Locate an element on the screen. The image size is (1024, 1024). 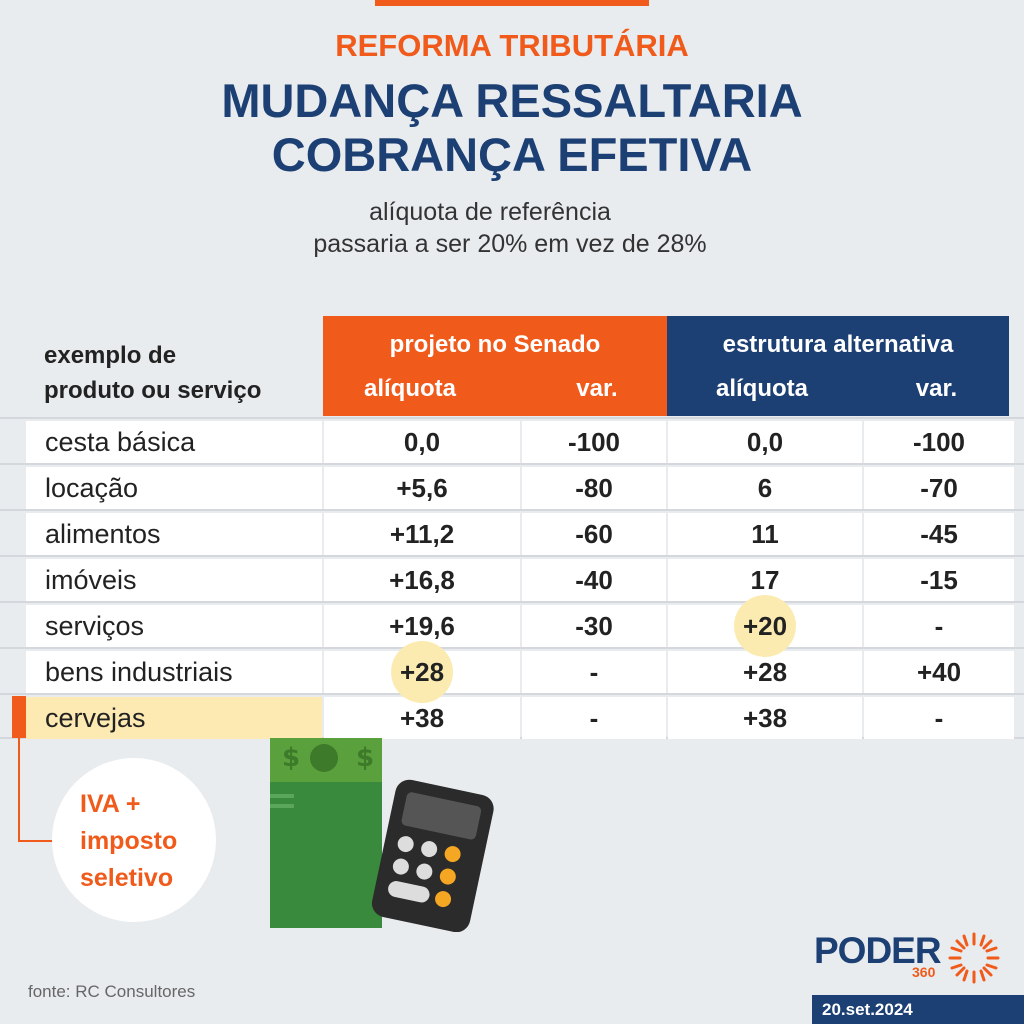
page-title: MUDANÇA RESSALTARIA COBRANÇA EFETIVA is located at coordinates (512, 128).